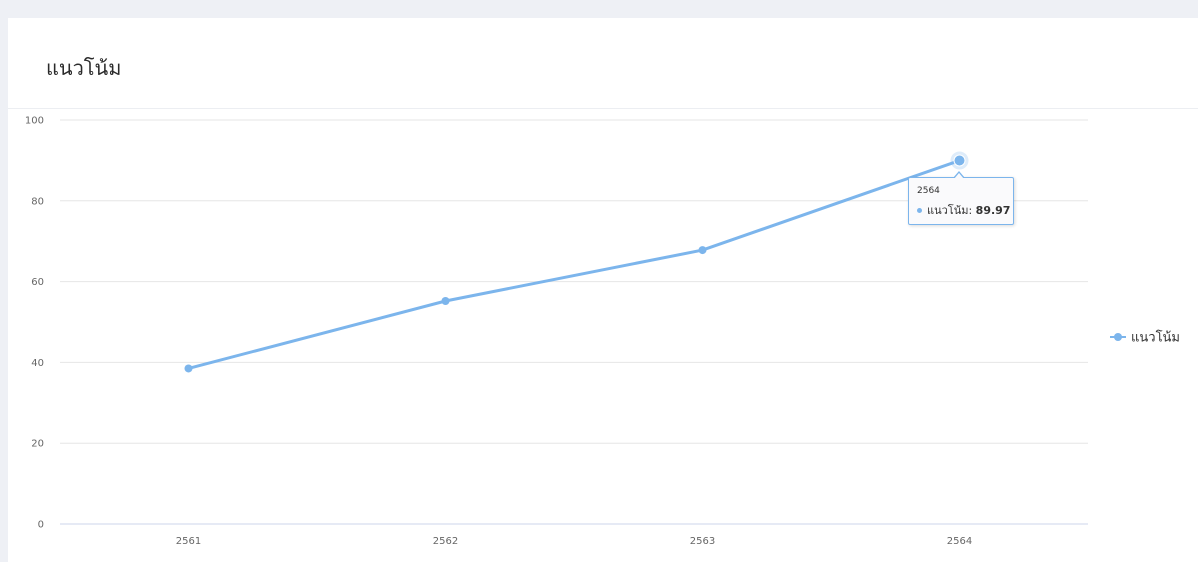 The width and height of the screenshot is (1198, 562). I want to click on x-axis-tick-labels: 2561 2562 2563 2564, so click(574, 541).